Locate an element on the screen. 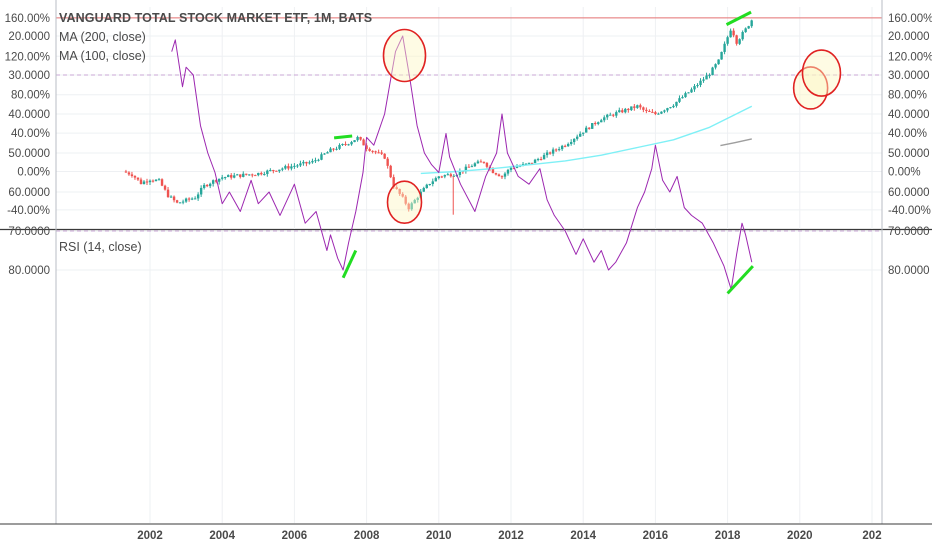  rsi-title: RSI (14, close) is located at coordinates (100, 247).